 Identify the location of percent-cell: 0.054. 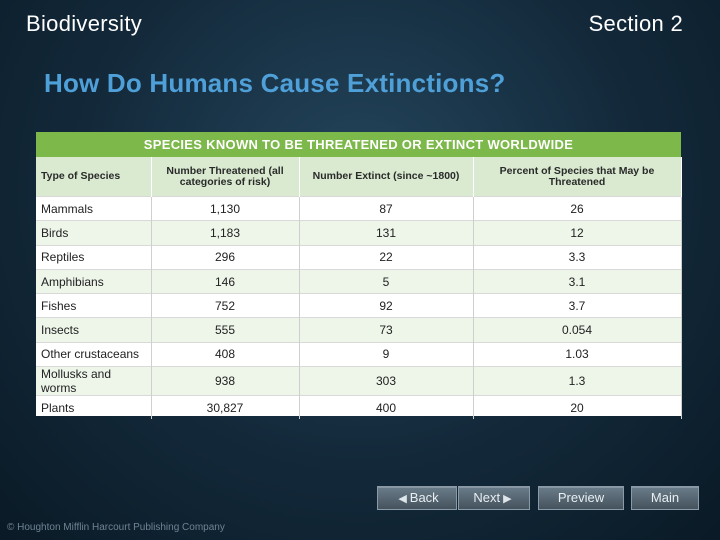
(577, 330).